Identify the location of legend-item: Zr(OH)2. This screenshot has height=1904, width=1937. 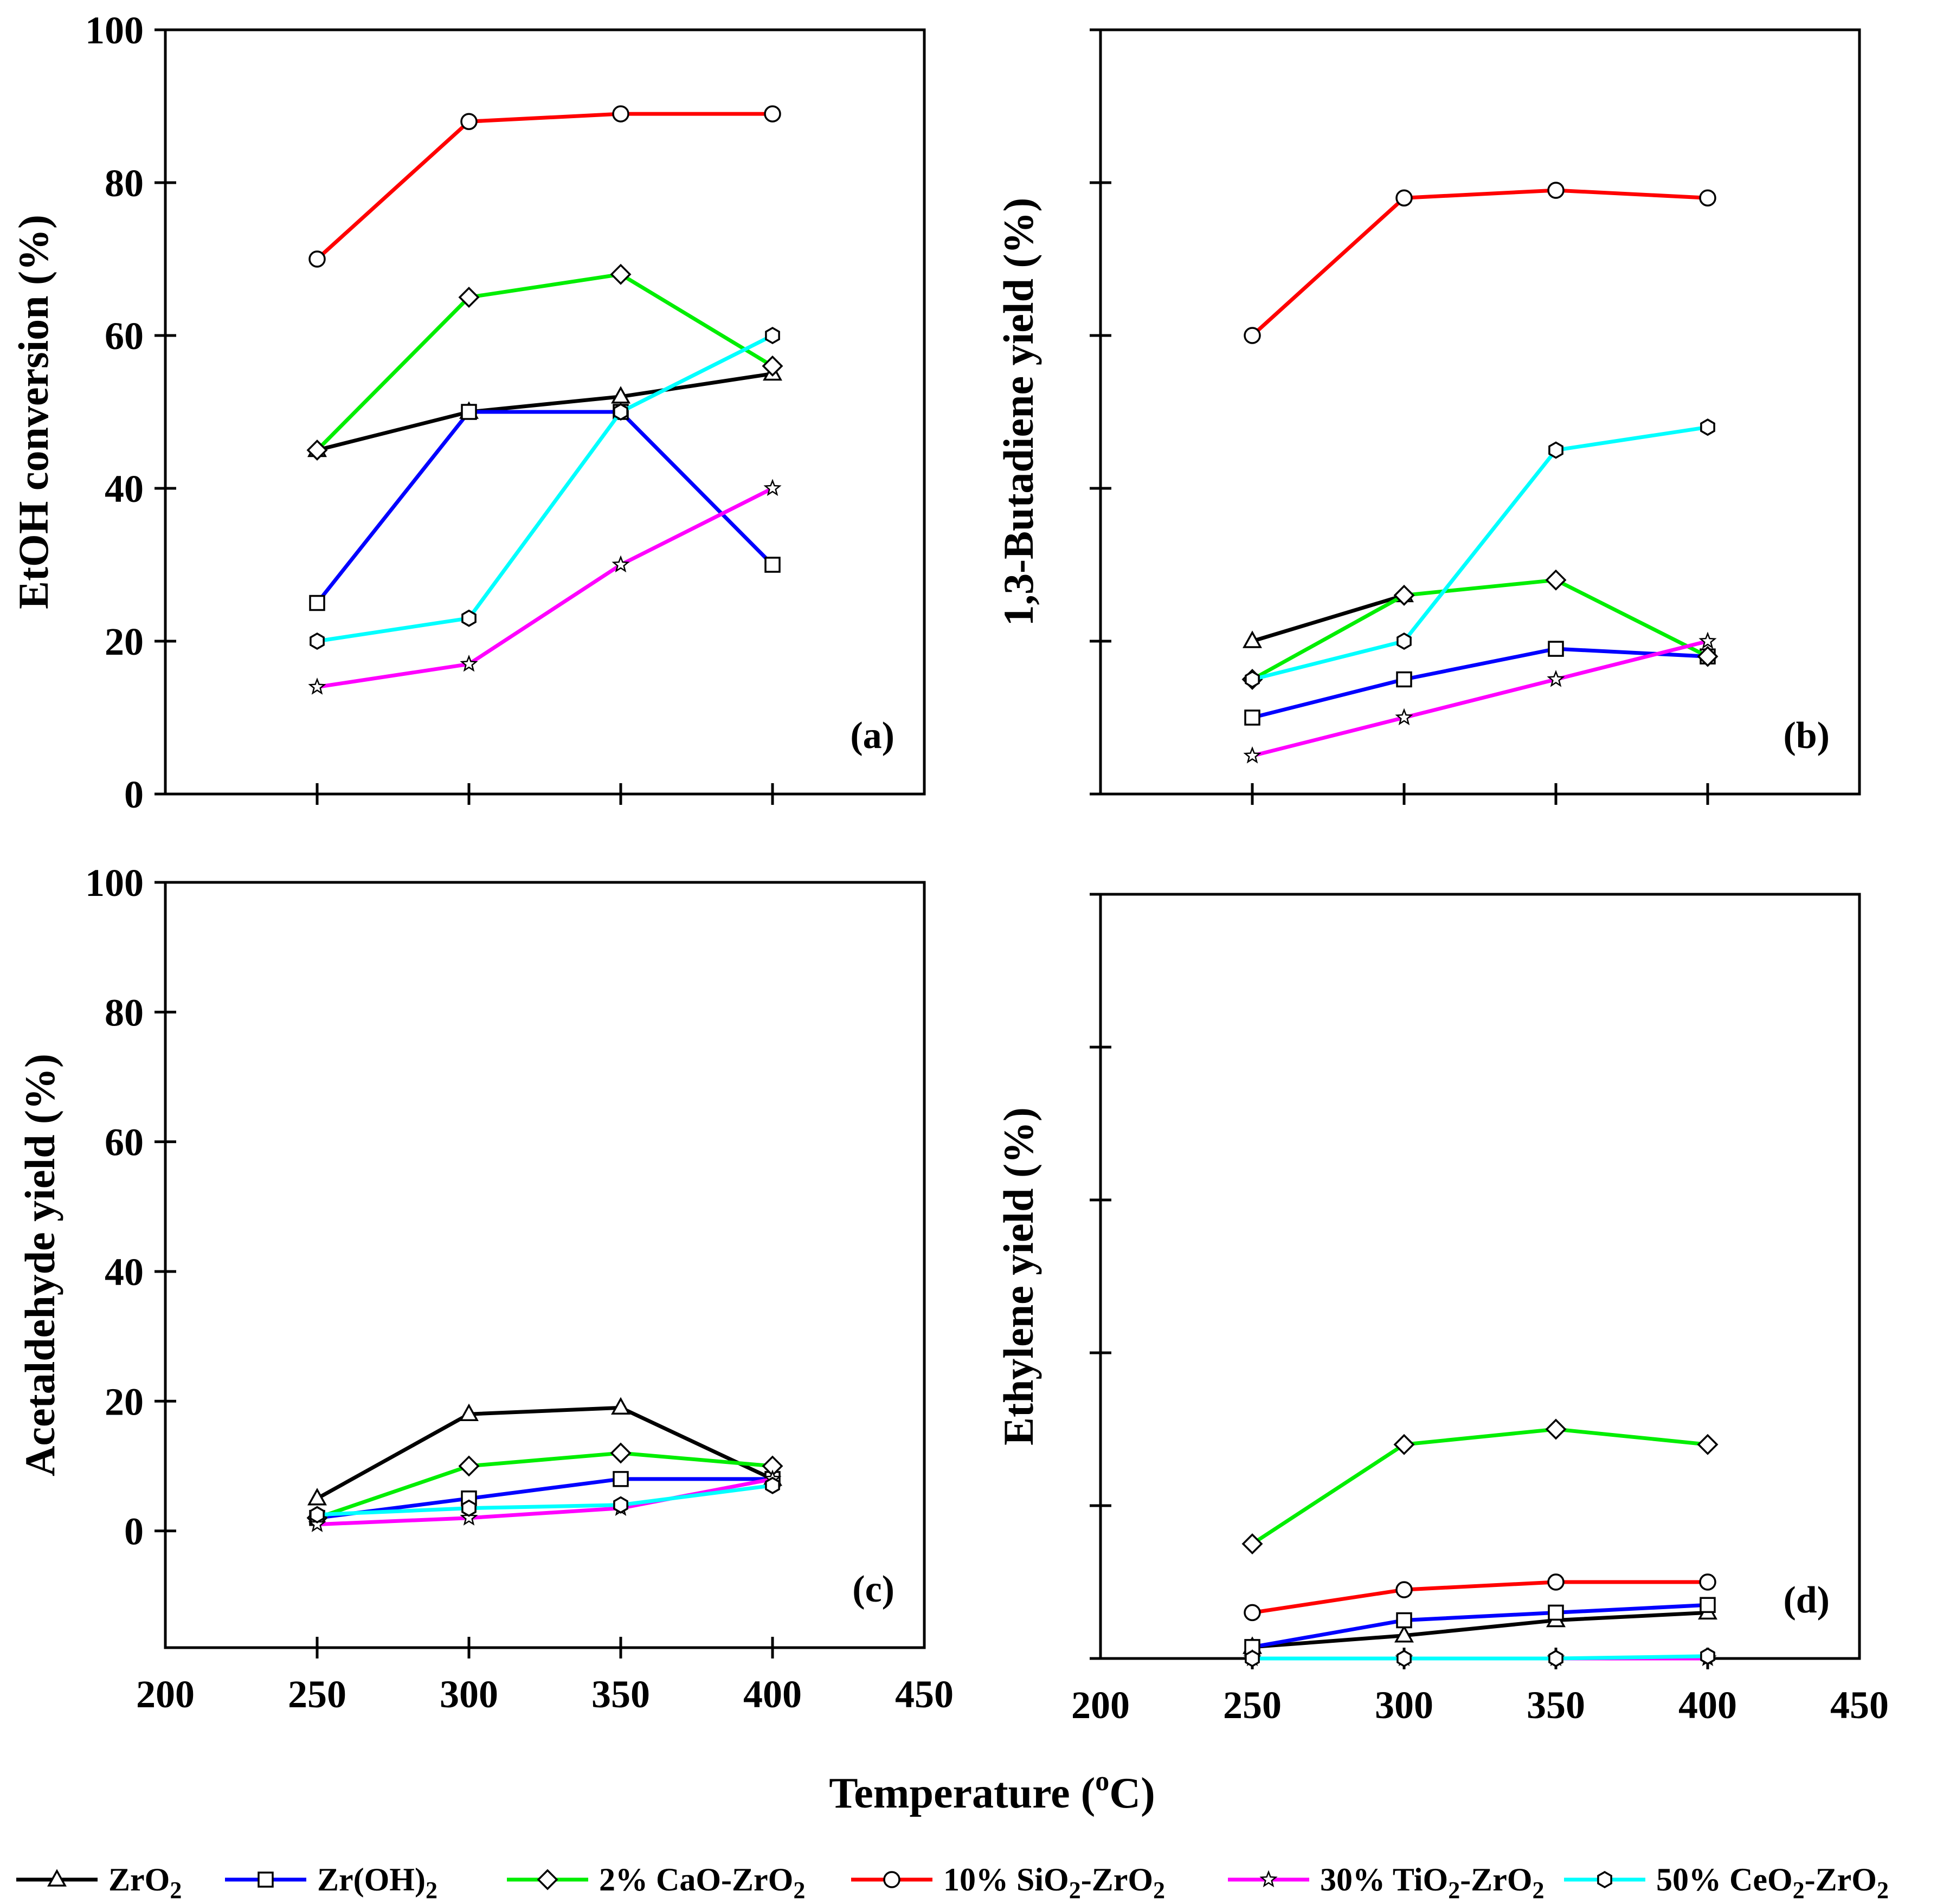
(331, 1882).